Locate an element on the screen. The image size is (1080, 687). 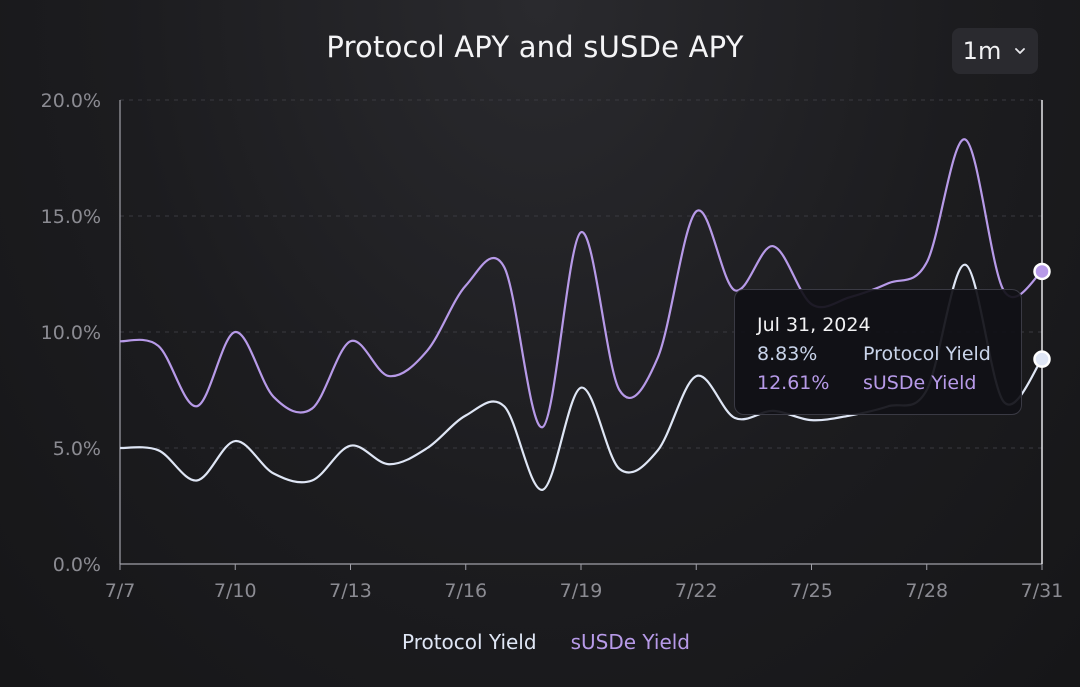
x-tick-label: 7/28 is located at coordinates (926, 591).